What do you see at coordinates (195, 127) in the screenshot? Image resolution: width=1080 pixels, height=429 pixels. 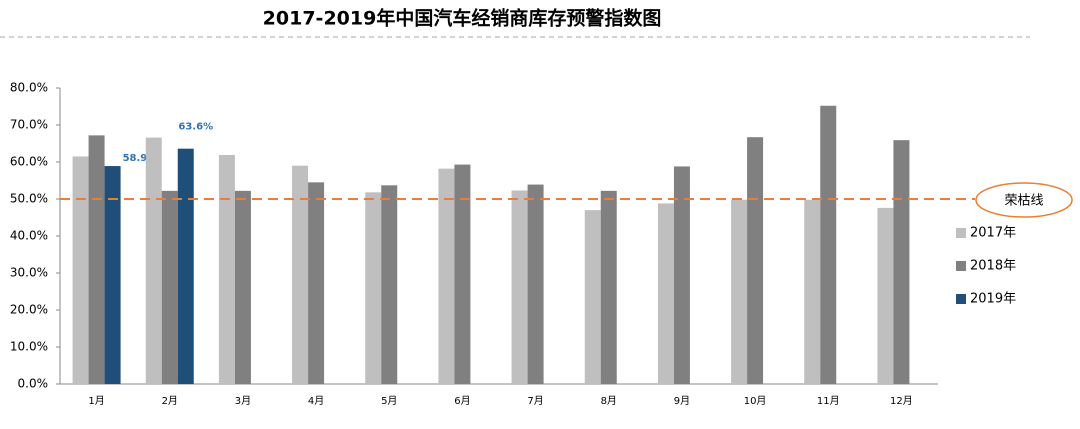 I see `data-label: 63.6%` at bounding box center [195, 127].